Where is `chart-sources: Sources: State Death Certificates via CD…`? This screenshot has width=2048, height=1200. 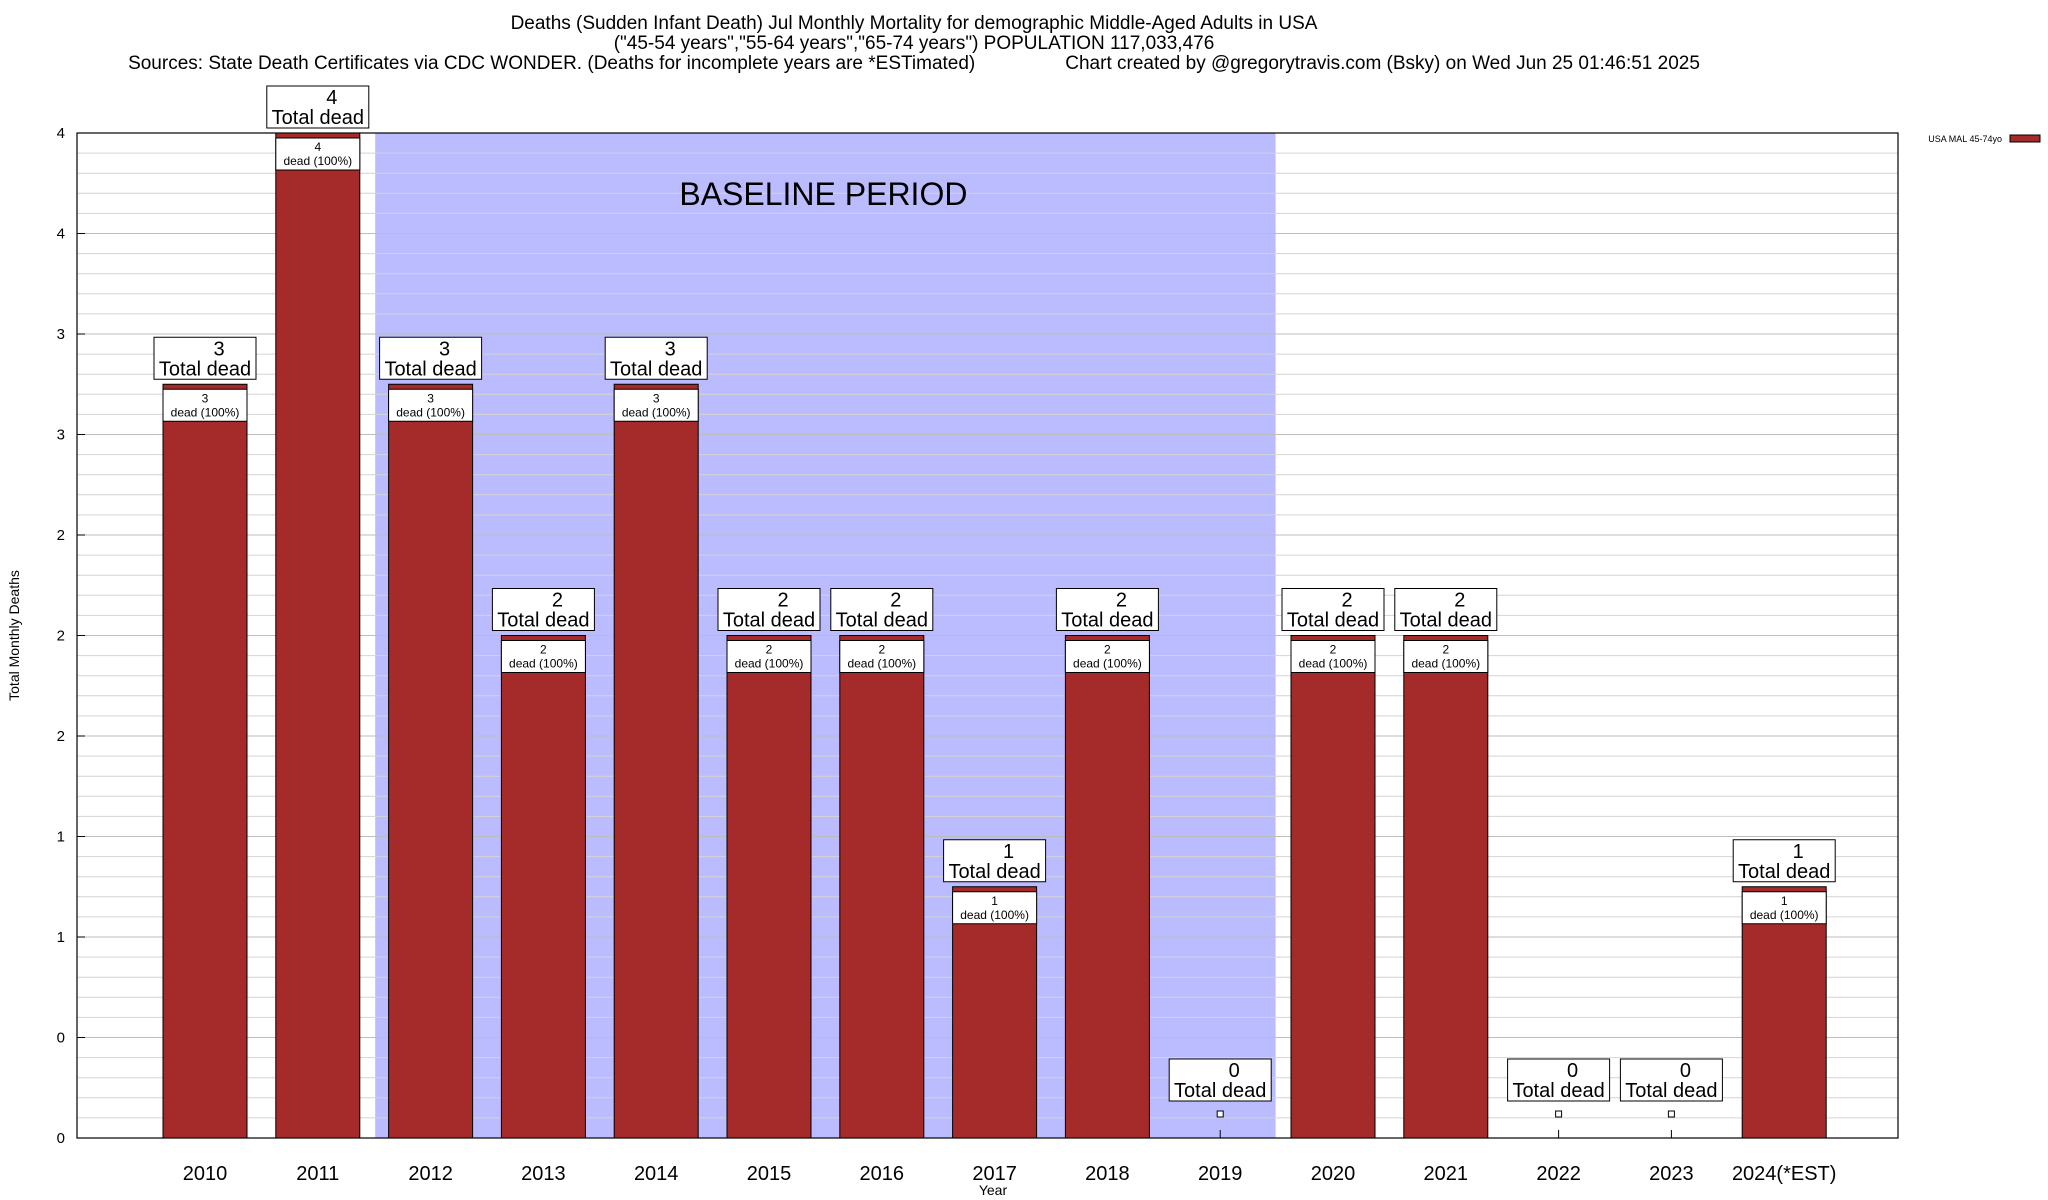 chart-sources: Sources: State Death Certificates via CD… is located at coordinates (552, 63).